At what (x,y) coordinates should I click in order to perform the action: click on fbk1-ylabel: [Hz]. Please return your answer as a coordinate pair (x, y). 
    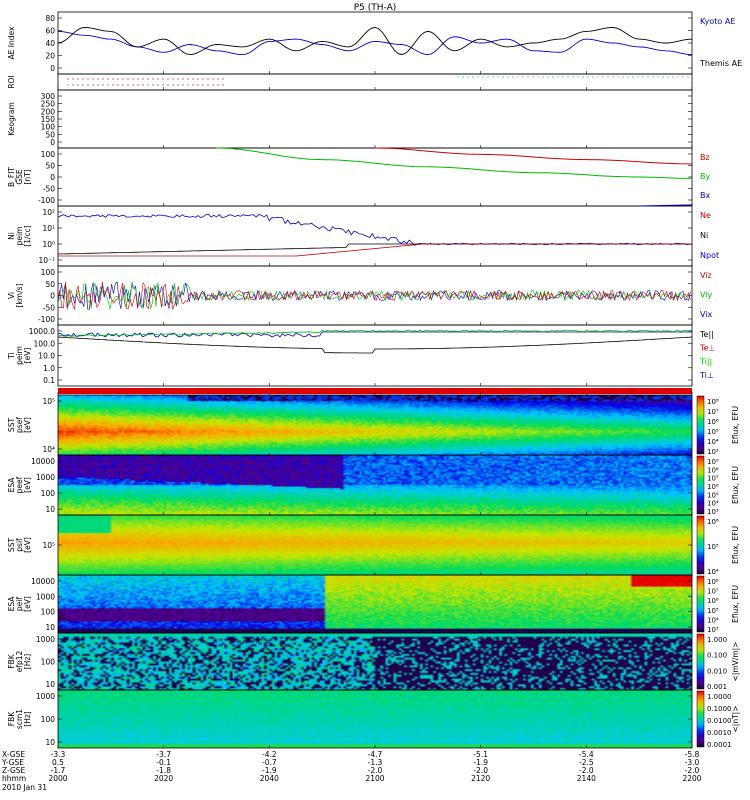
    Looking at the image, I should click on (27, 662).